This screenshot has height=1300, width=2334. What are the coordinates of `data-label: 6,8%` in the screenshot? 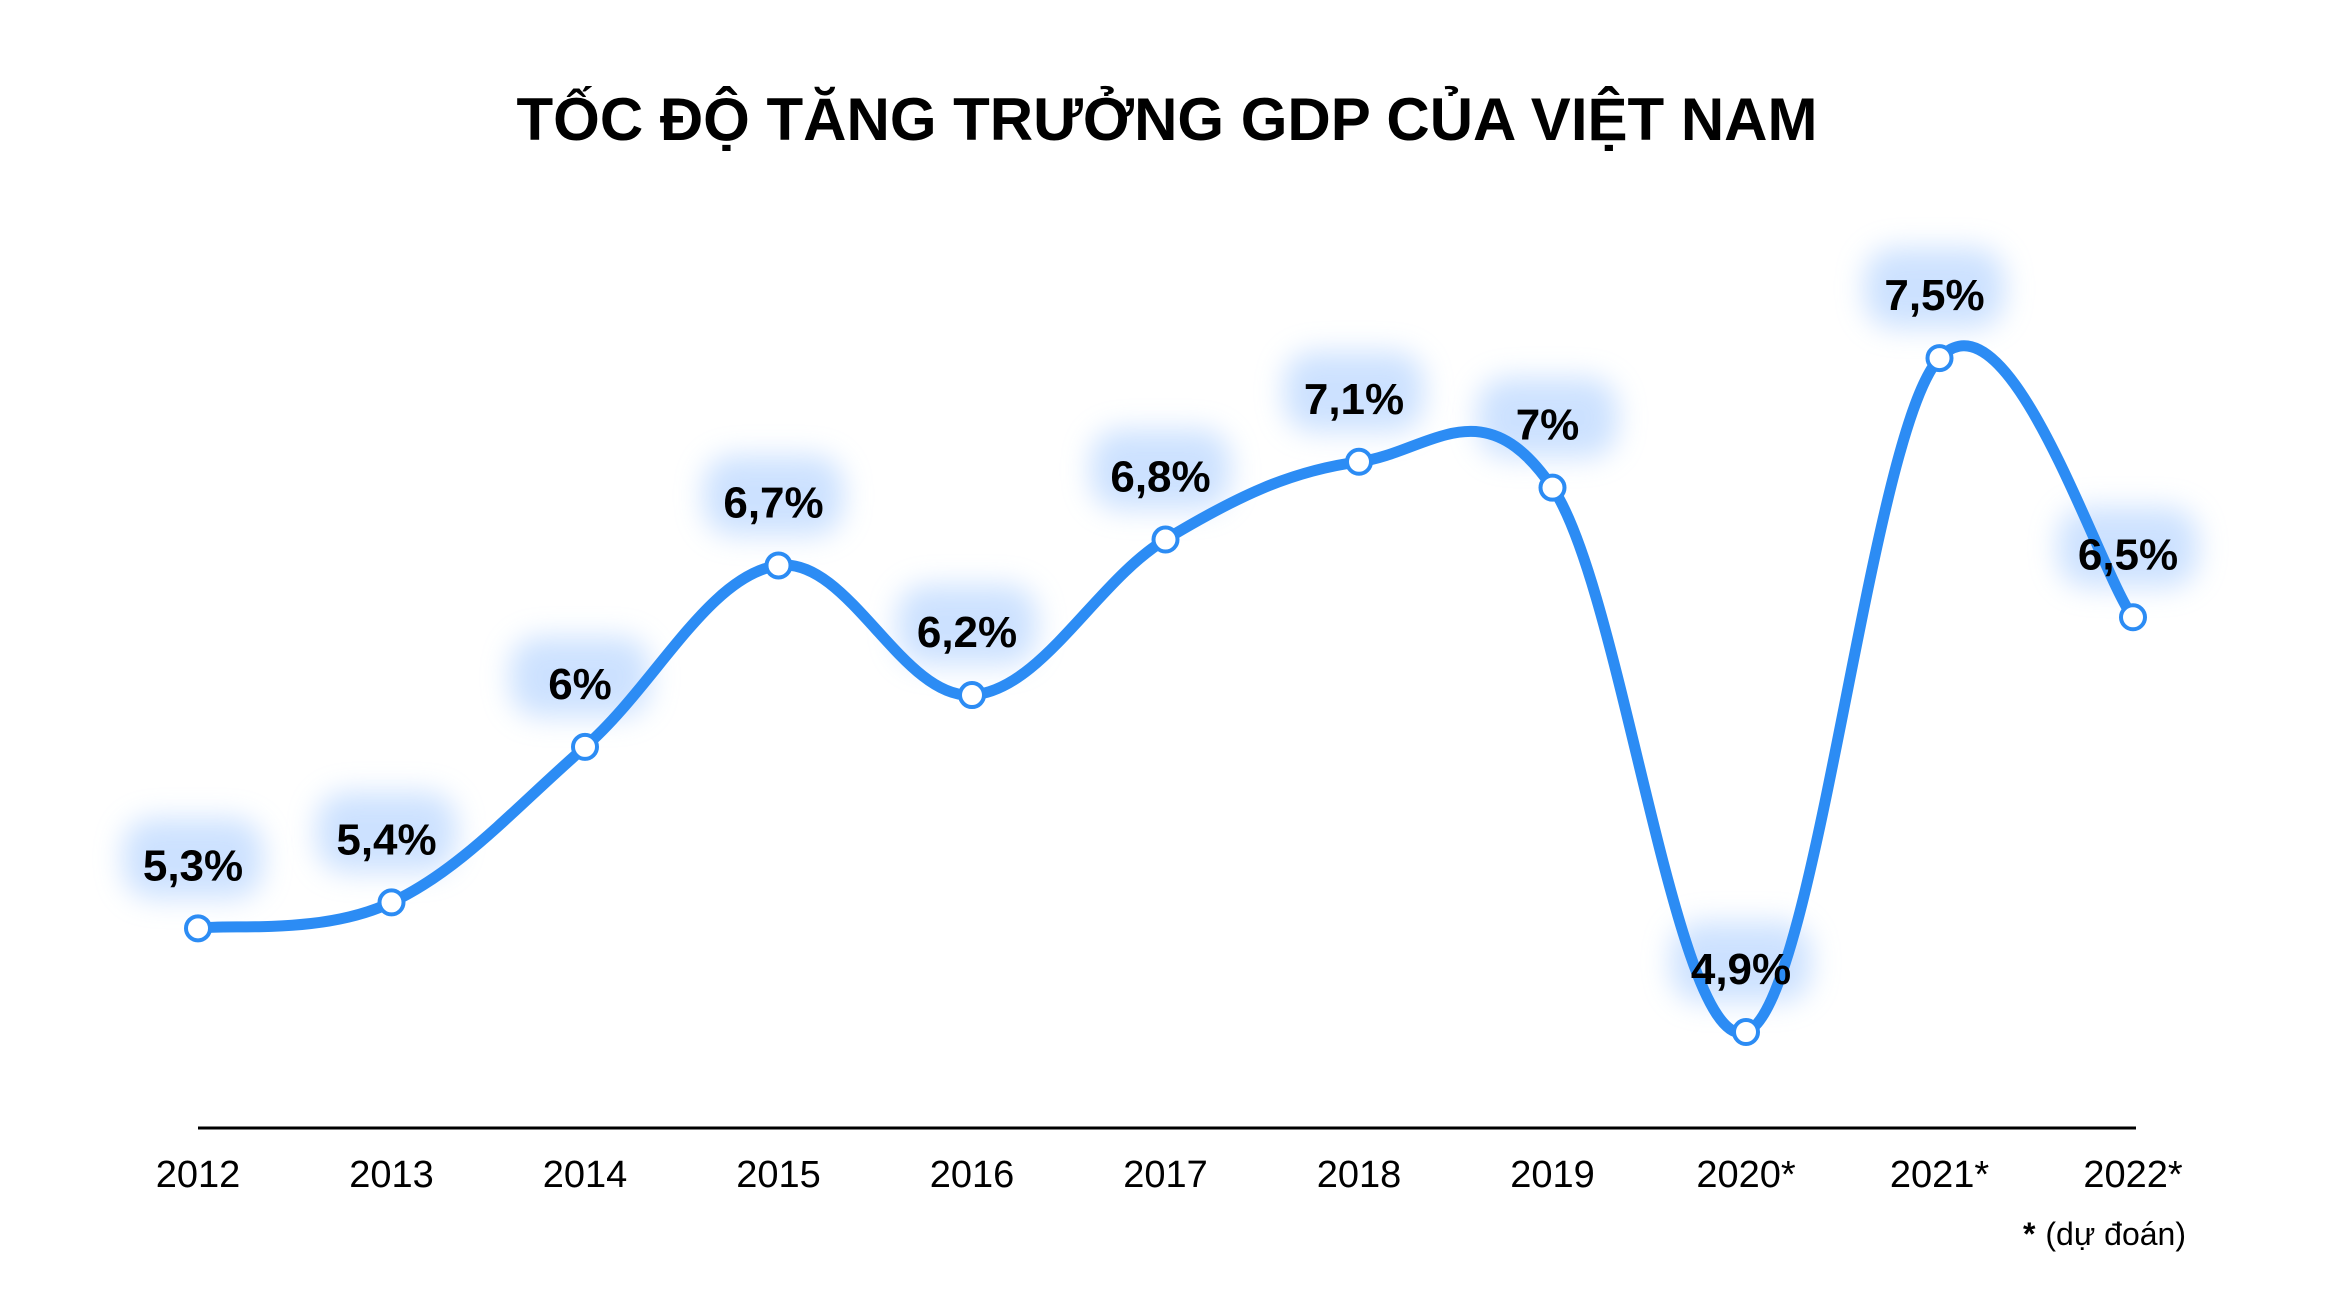 It's located at (1160, 477).